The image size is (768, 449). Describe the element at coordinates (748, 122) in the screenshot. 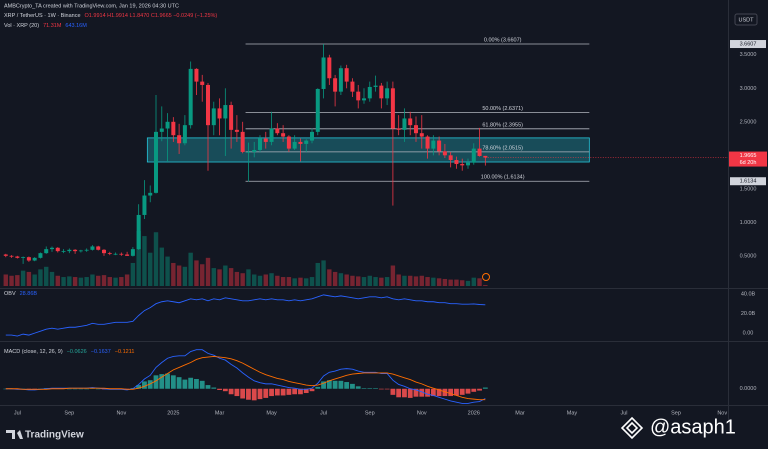

I see `y-tick-label: 2.5000` at that location.